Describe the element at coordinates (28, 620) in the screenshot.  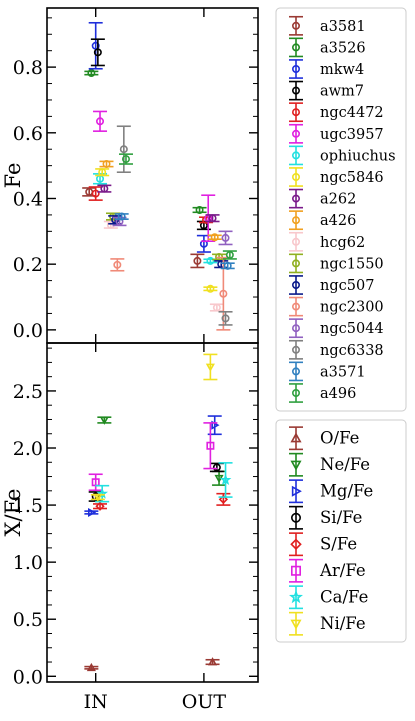
I see `y-tick-label: 0.5` at that location.